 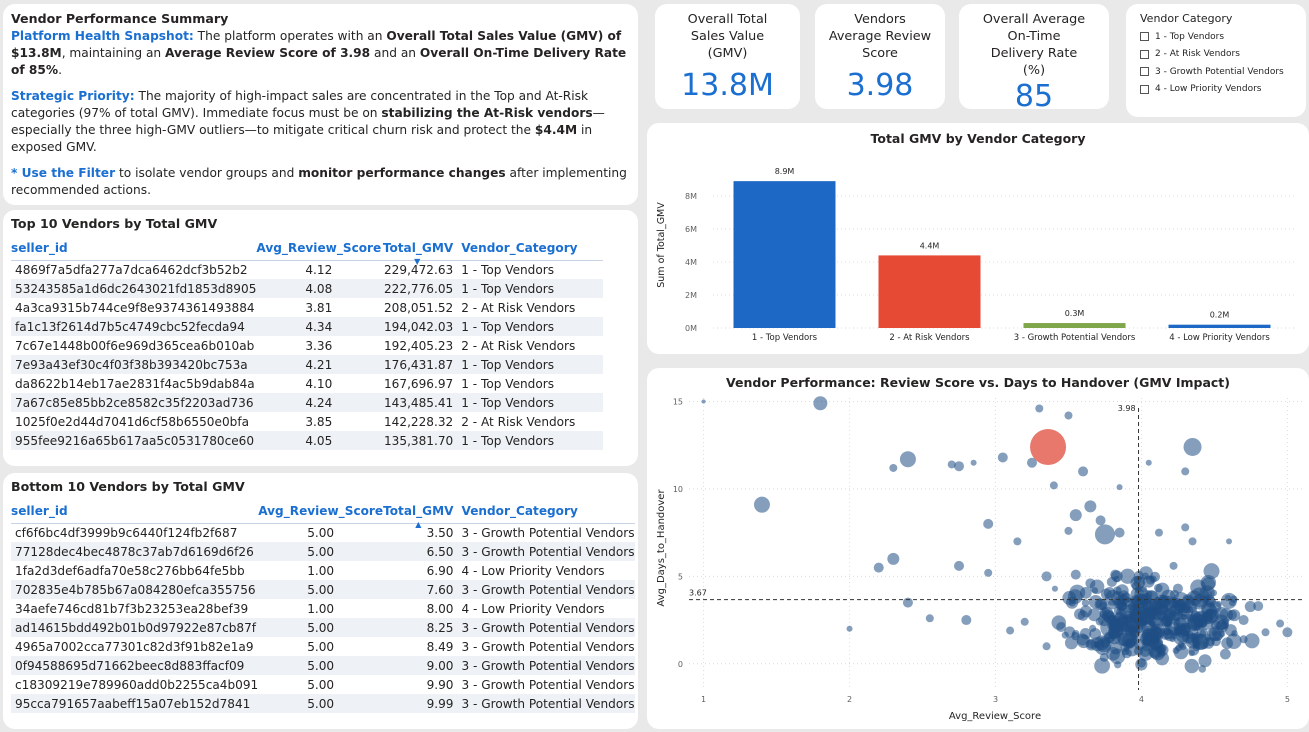 What do you see at coordinates (417, 402) in the screenshot?
I see `cell-total-gmv: 143,485.41` at bounding box center [417, 402].